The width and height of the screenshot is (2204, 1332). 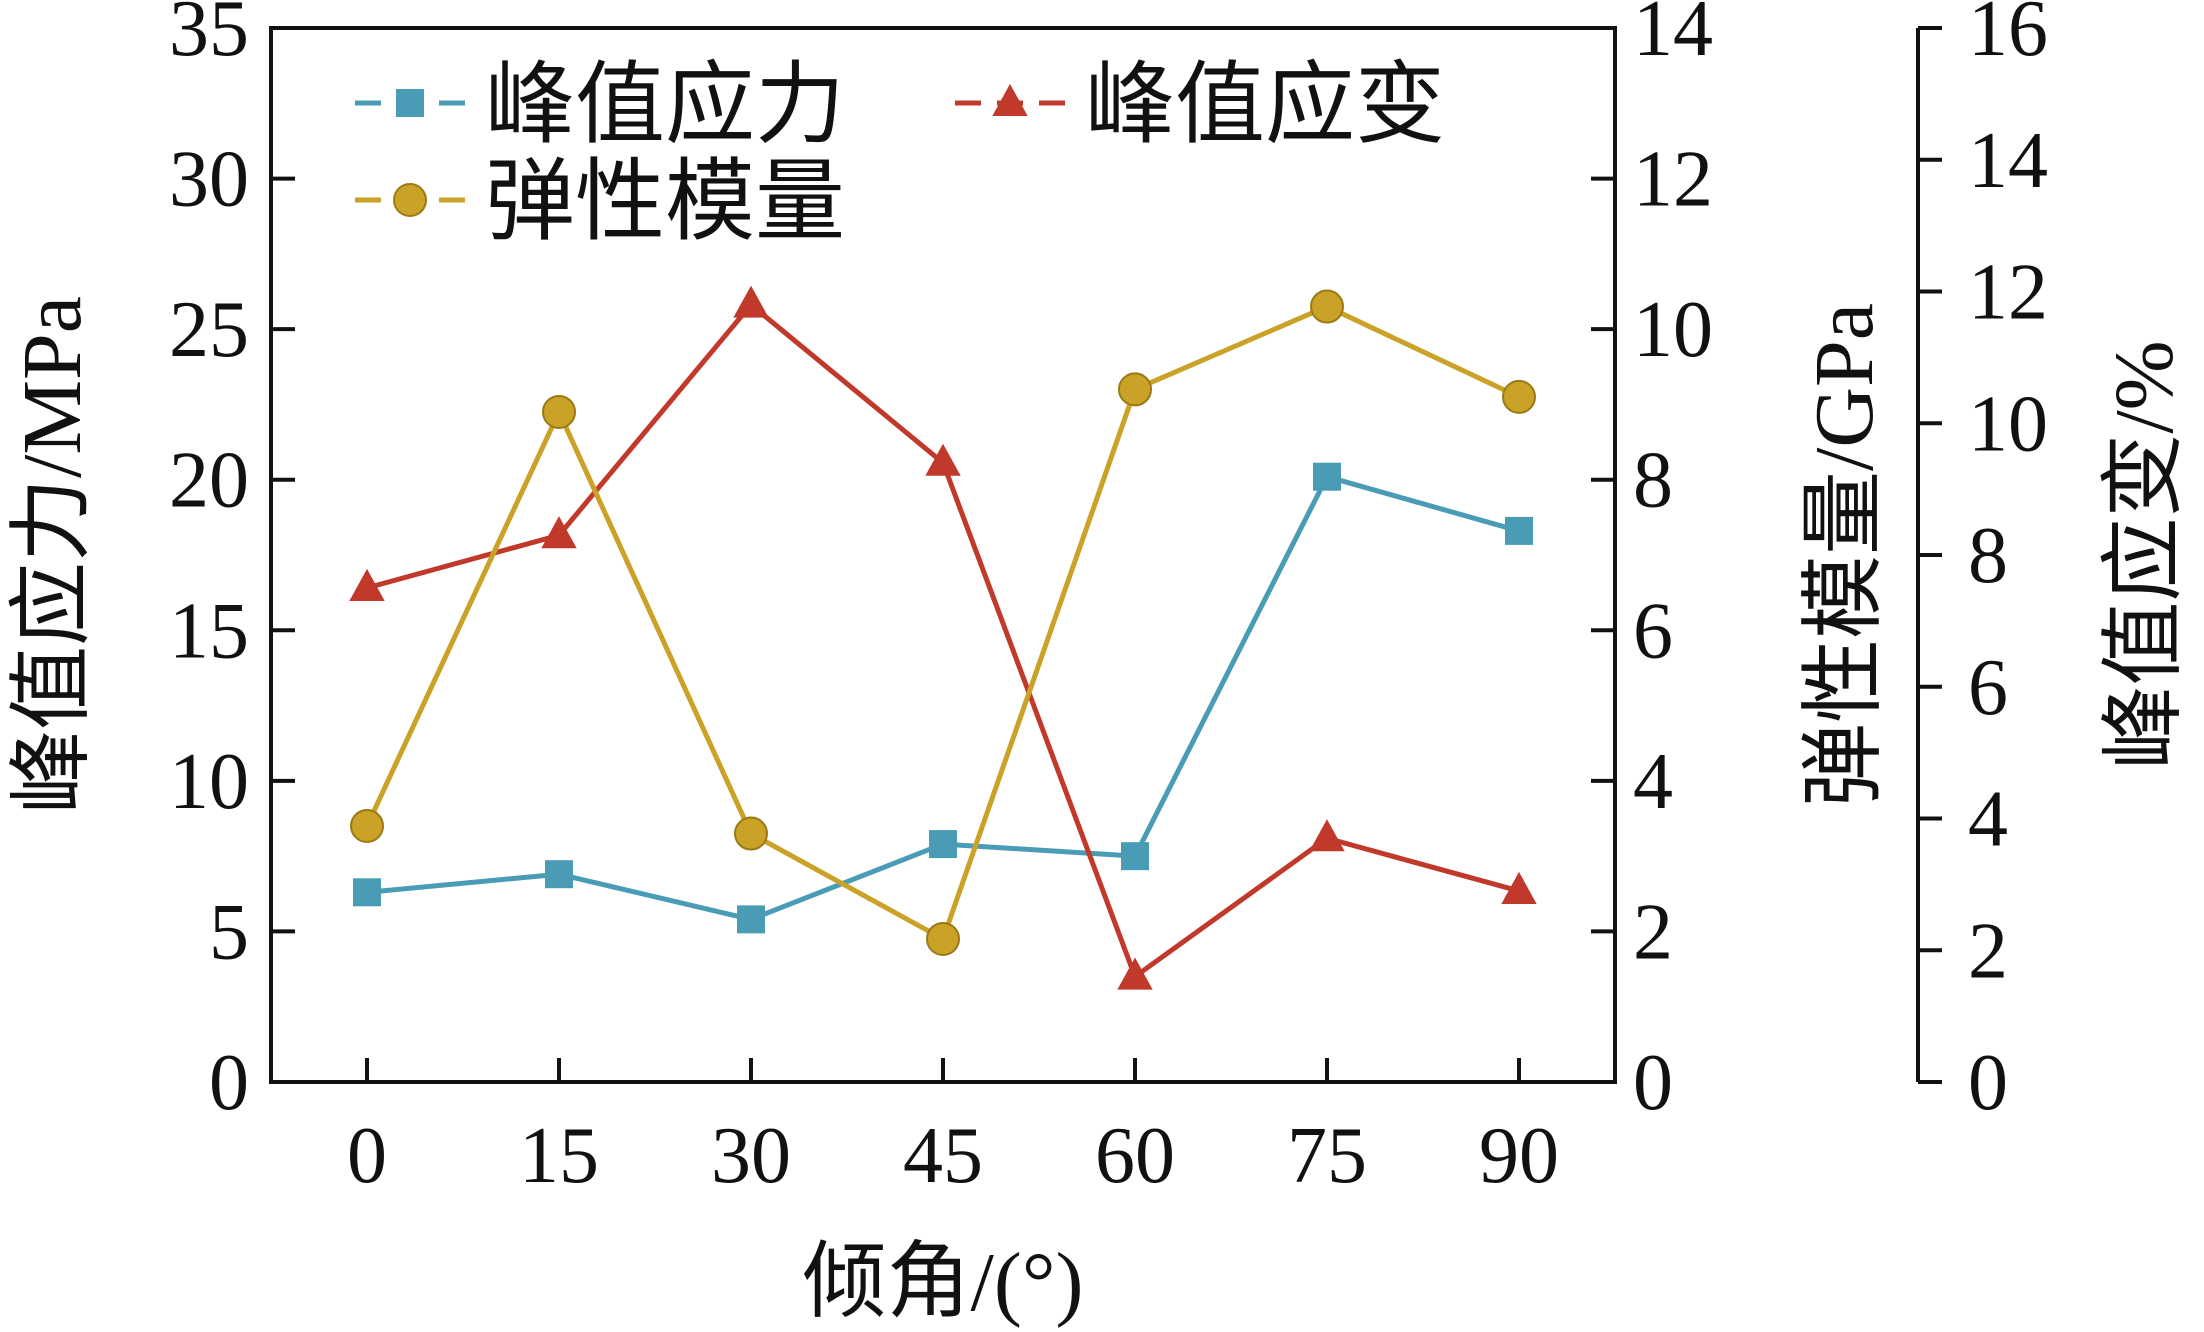 What do you see at coordinates (2008, 161) in the screenshot?
I see `right2-tick-label: 14` at bounding box center [2008, 161].